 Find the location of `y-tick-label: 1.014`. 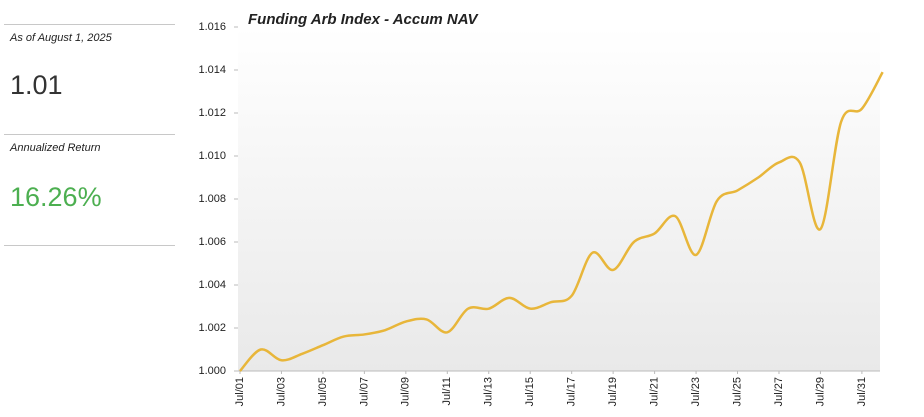

y-tick-label: 1.014 is located at coordinates (212, 70).